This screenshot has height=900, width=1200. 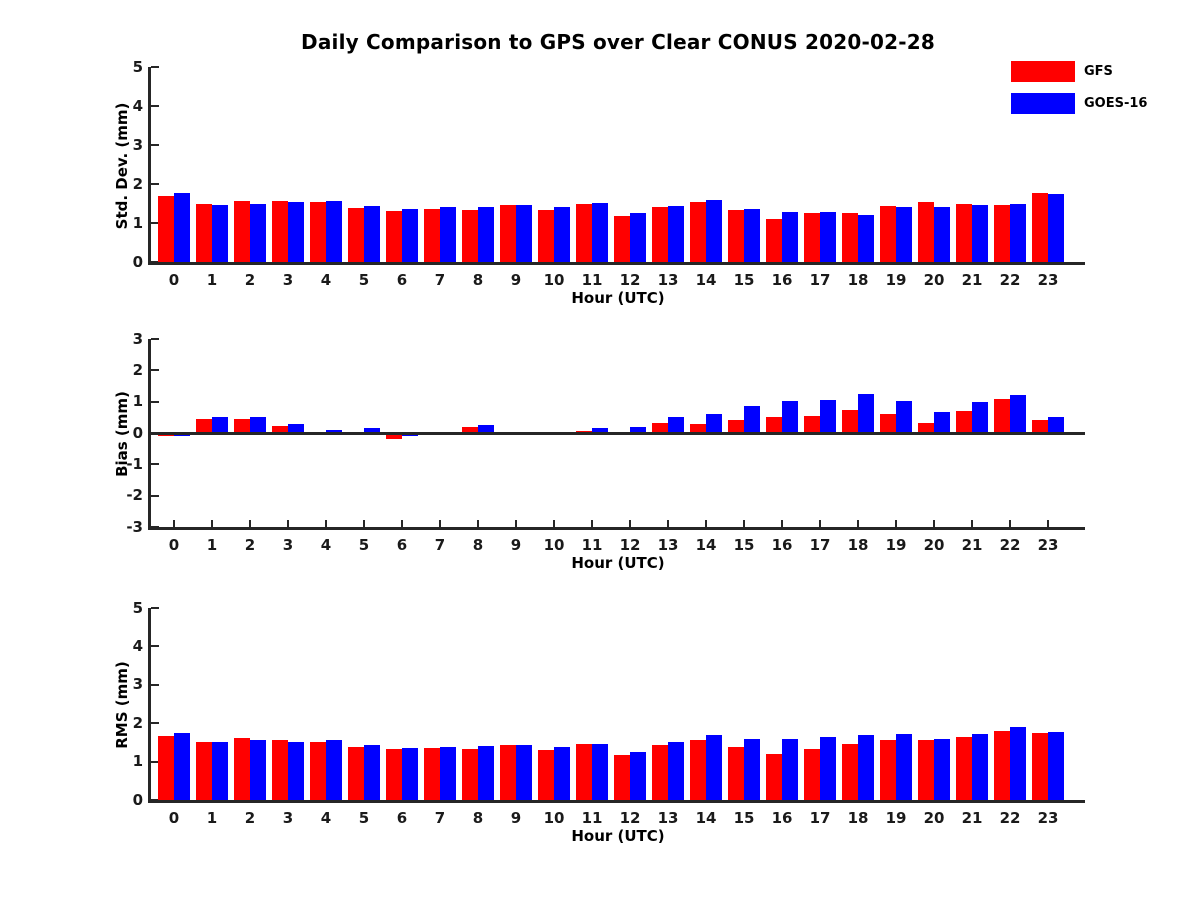 What do you see at coordinates (516, 545) in the screenshot?
I see `x-tick-label-hour-9: 9` at bounding box center [516, 545].